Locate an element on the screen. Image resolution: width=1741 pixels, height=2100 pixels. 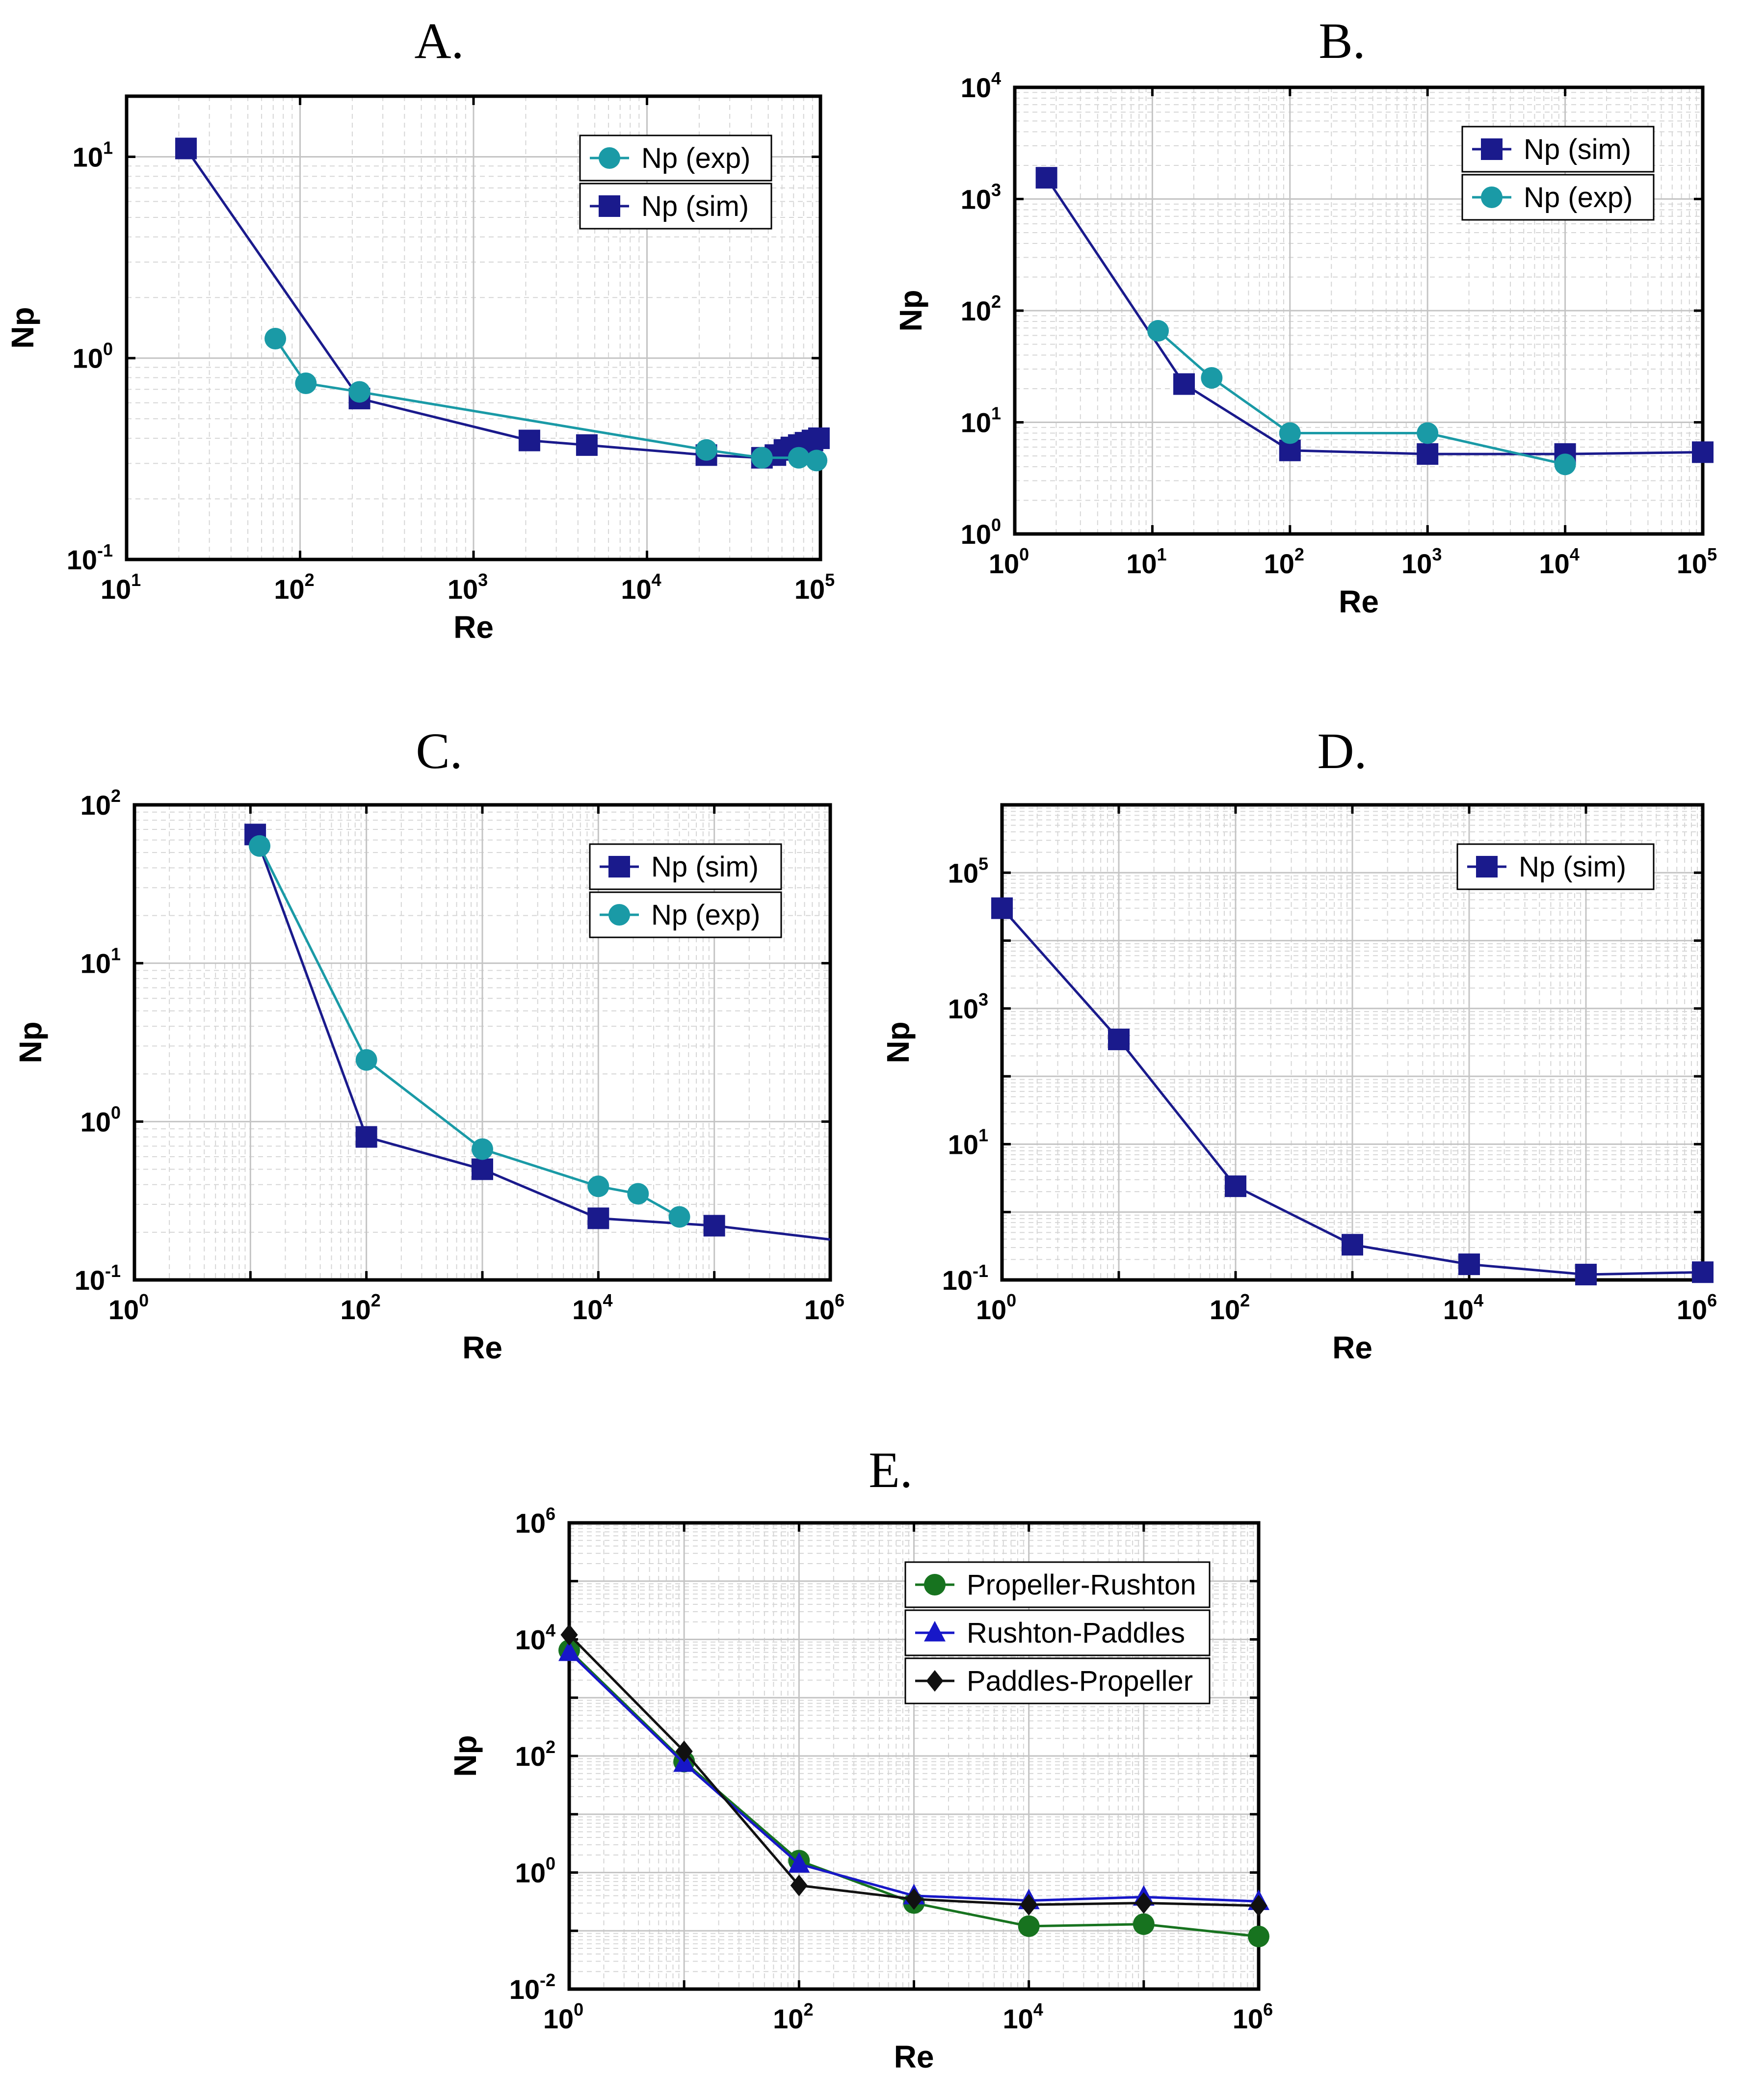
legend: Np (exp) Np (sim) is located at coordinates (676, 182).